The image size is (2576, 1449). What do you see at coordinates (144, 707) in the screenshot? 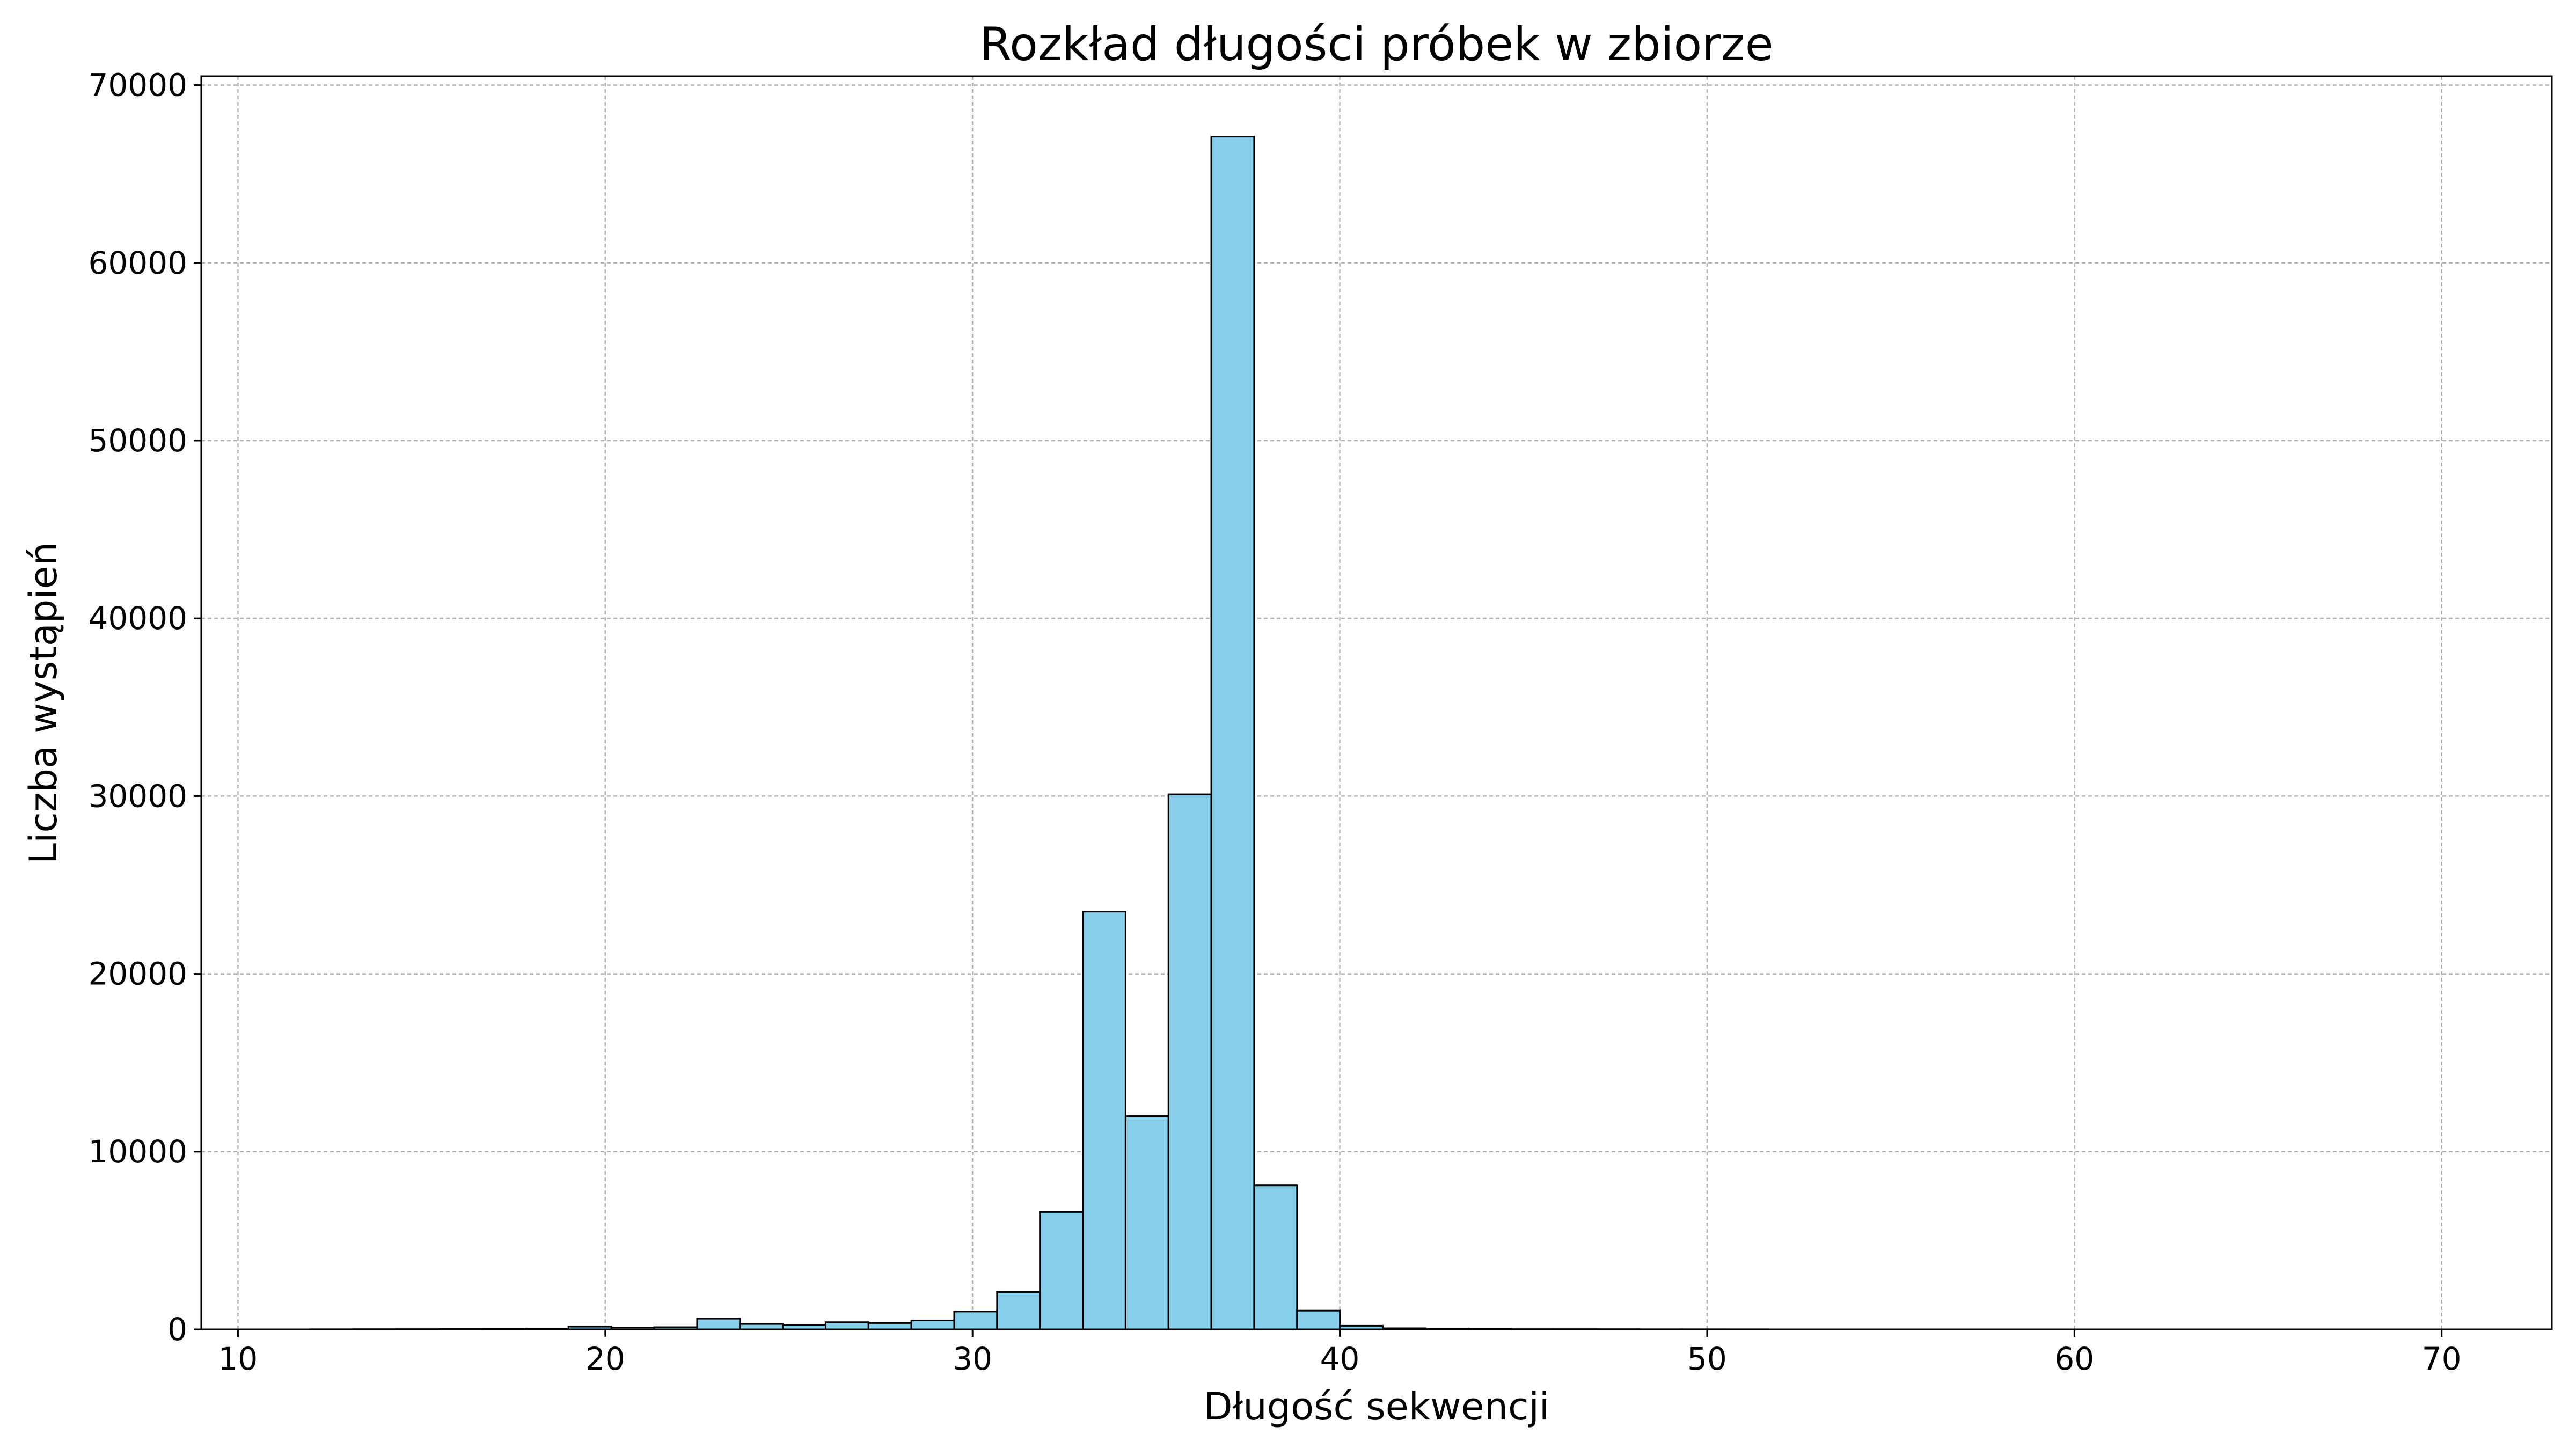
I see `y-axis-ticks: 0 10000 20000 30000 40000 50000 60000 70000` at bounding box center [144, 707].